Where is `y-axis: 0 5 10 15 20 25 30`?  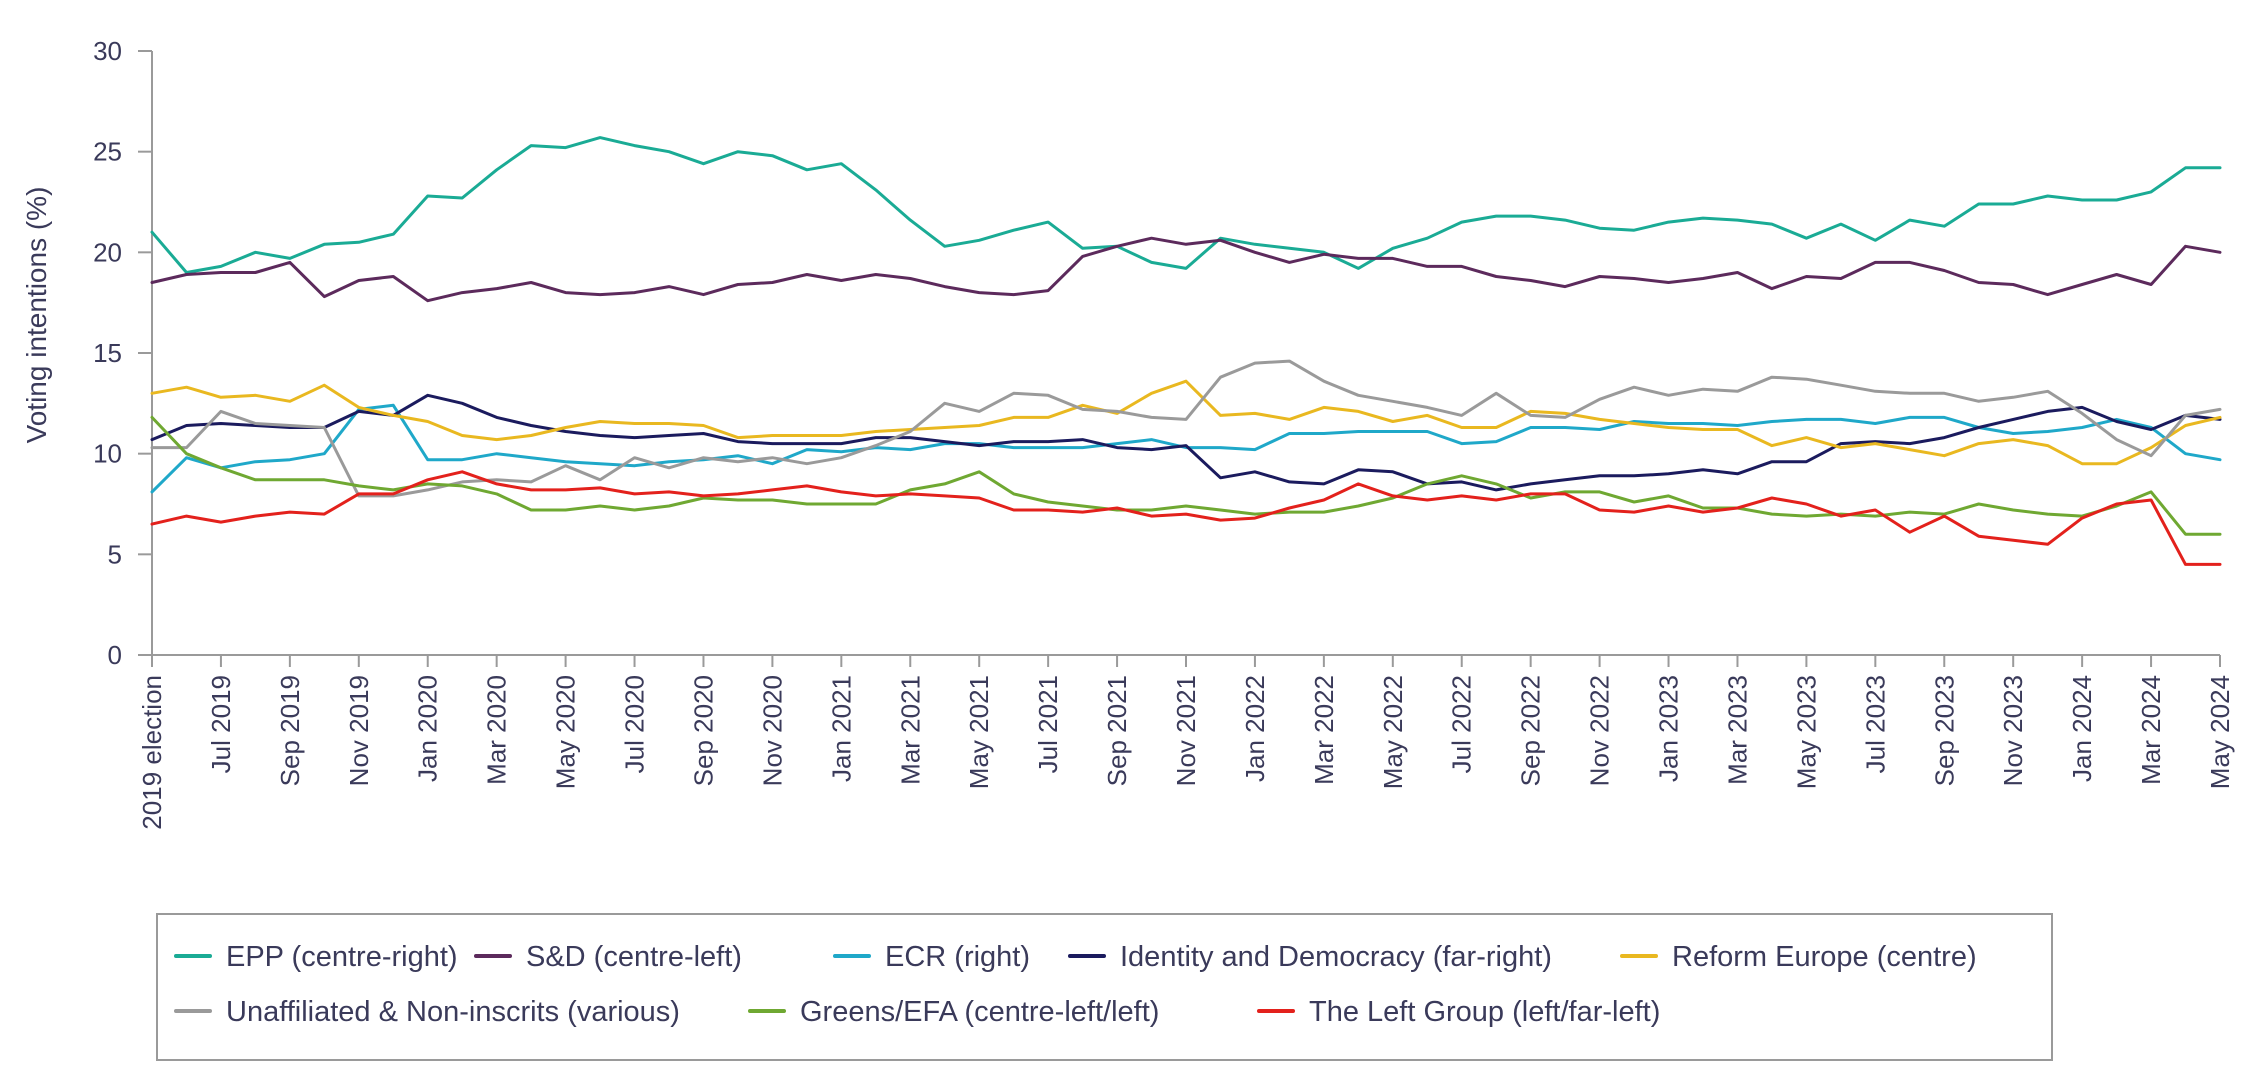
y-axis: 0 5 10 15 20 25 30 is located at coordinates (123, 353).